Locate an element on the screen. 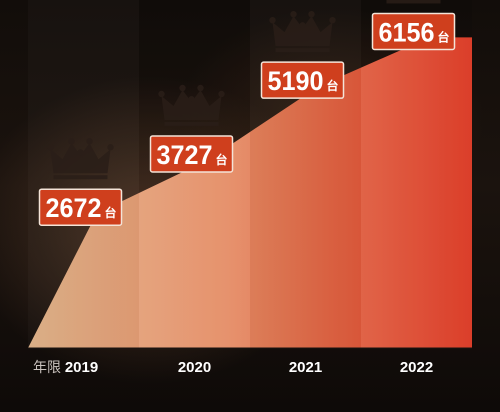  x-axis-tick-labels: 2019 2020 2021 2022 is located at coordinates (249, 367).